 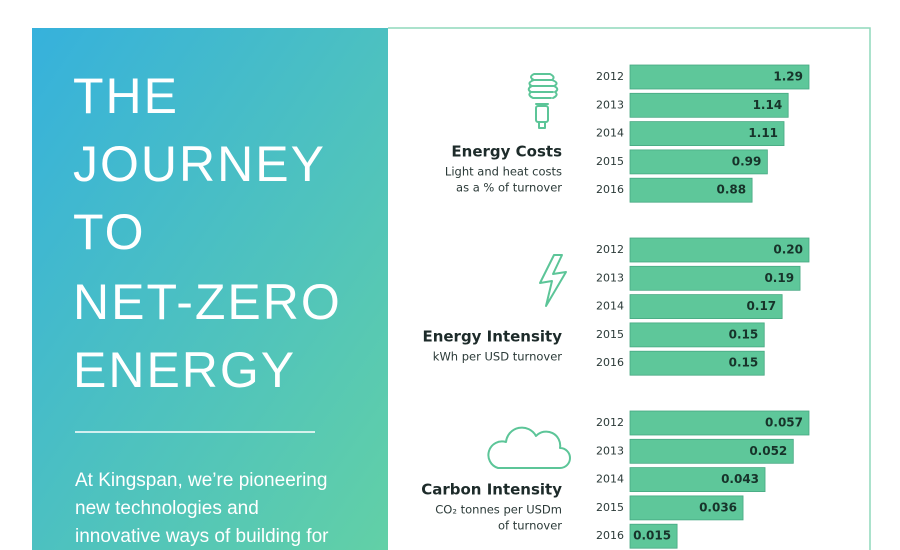 I want to click on value-label: 0.99, so click(x=747, y=161).